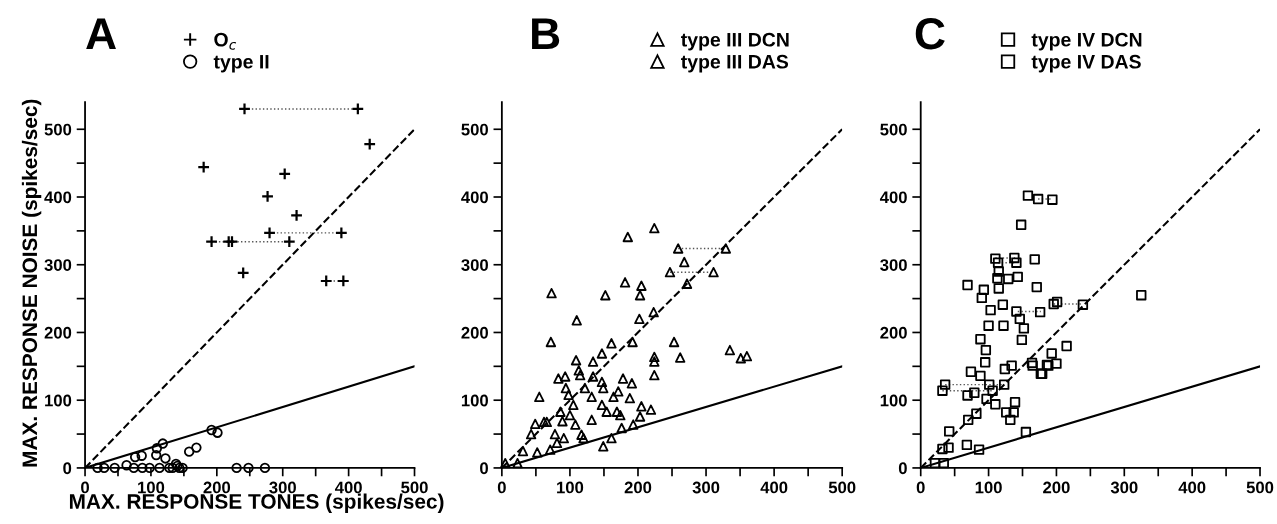  What do you see at coordinates (735, 63) in the screenshot?
I see `legend-label: type III DAS` at bounding box center [735, 63].